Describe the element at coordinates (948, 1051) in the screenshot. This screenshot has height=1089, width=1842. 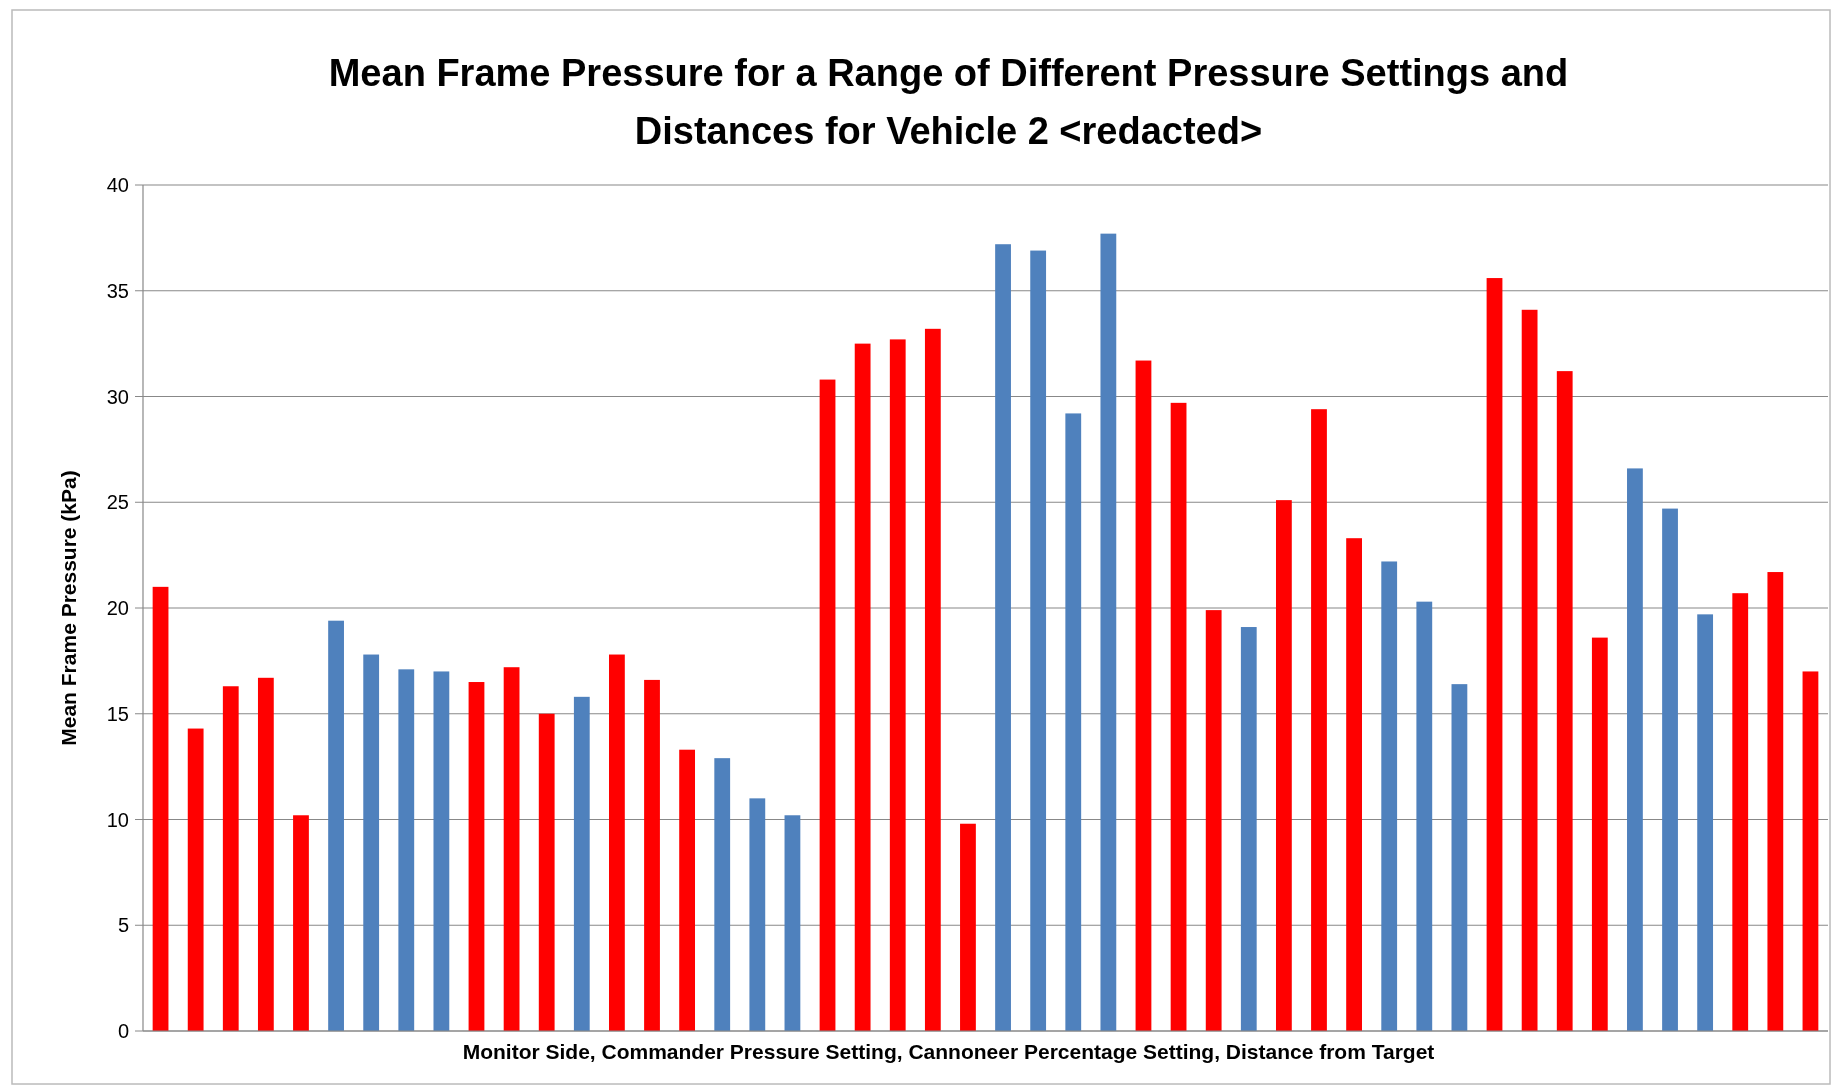
I see `x-axis-title: Monitor Side, Commander Pressure Setting, Cannoneer Percentage Setting, Distance from Target` at that location.